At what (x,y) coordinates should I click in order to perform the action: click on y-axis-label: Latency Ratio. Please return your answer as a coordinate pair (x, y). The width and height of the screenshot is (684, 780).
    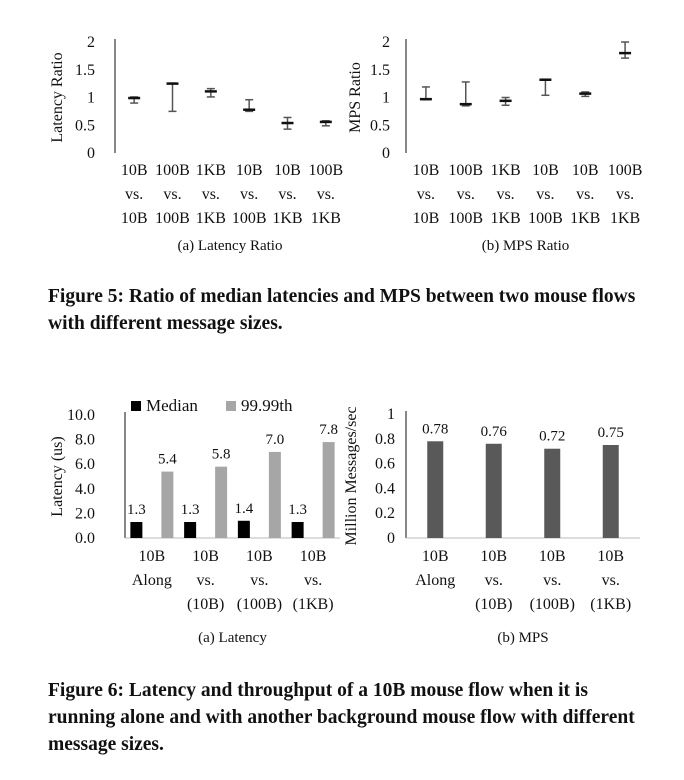
    Looking at the image, I should click on (57, 97).